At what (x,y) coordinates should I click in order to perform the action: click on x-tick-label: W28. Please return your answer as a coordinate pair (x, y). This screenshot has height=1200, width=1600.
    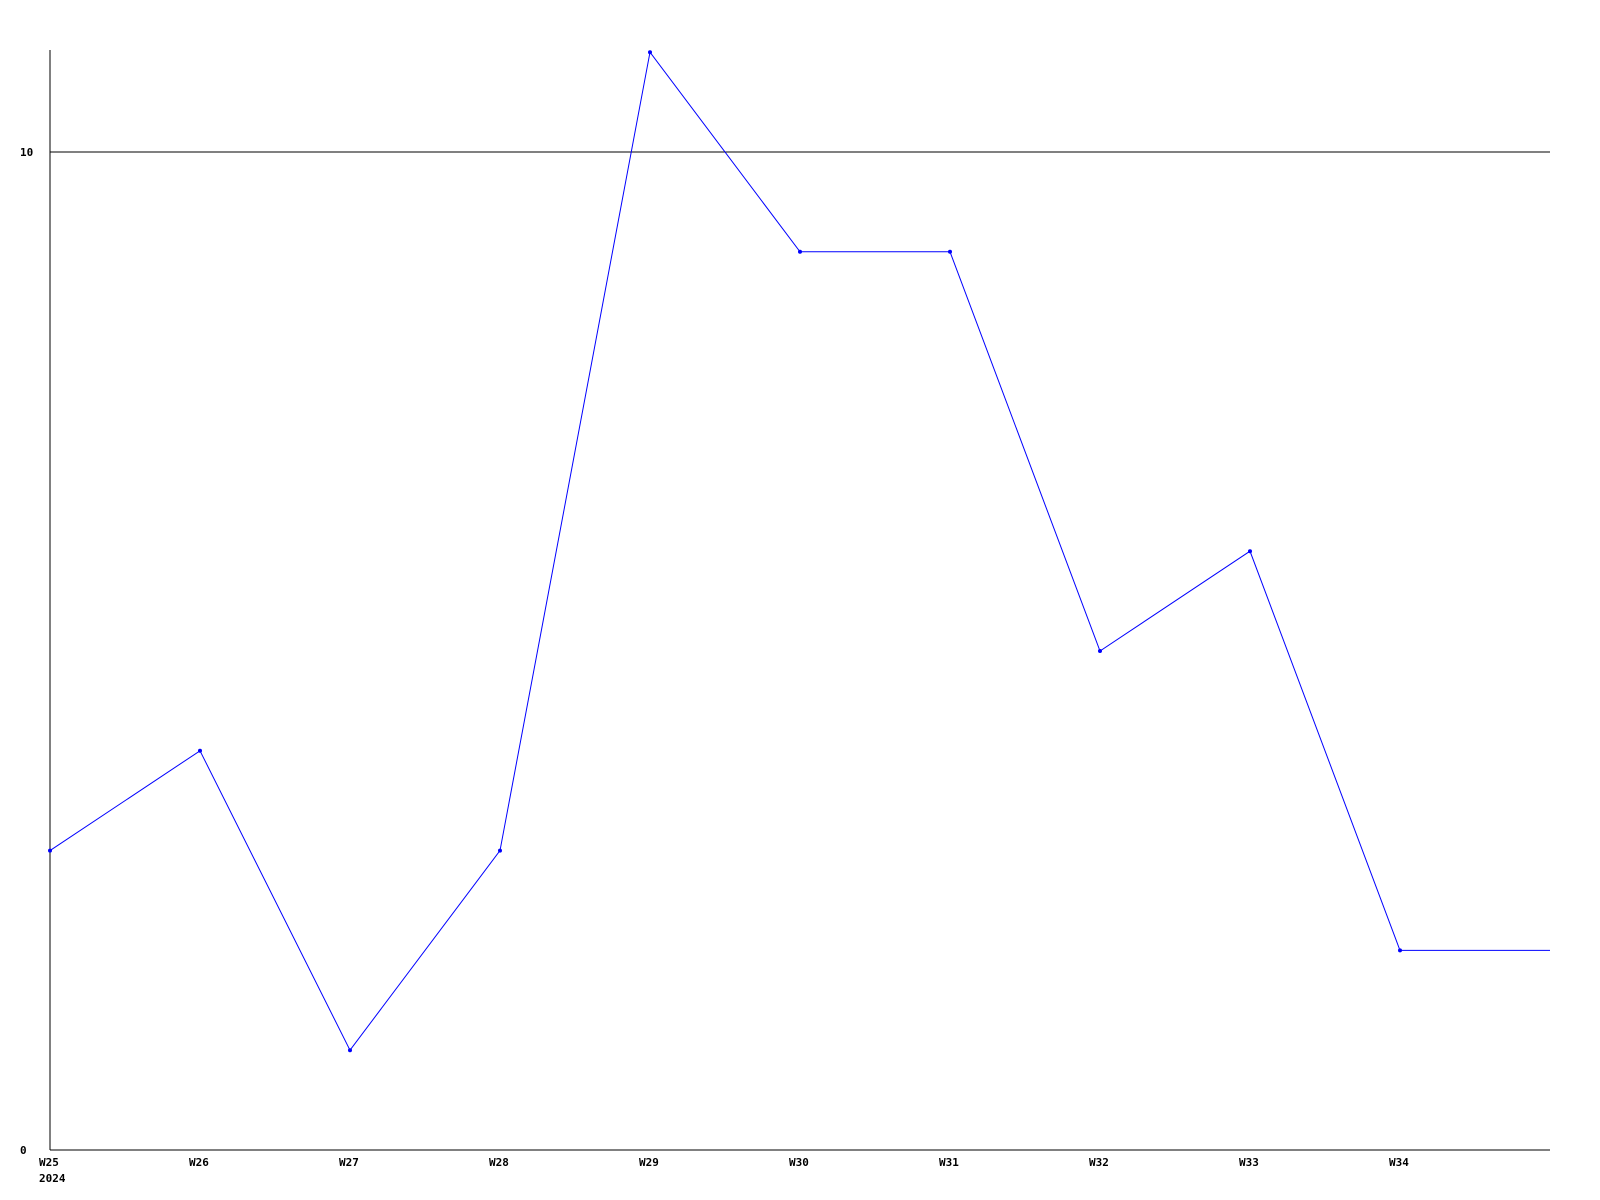
    Looking at the image, I should click on (499, 1162).